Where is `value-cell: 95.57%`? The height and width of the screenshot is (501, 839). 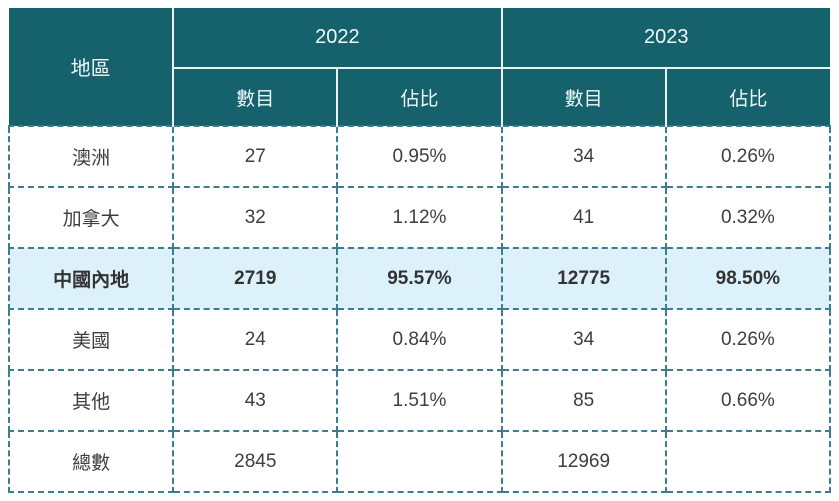
value-cell: 95.57% is located at coordinates (419, 278).